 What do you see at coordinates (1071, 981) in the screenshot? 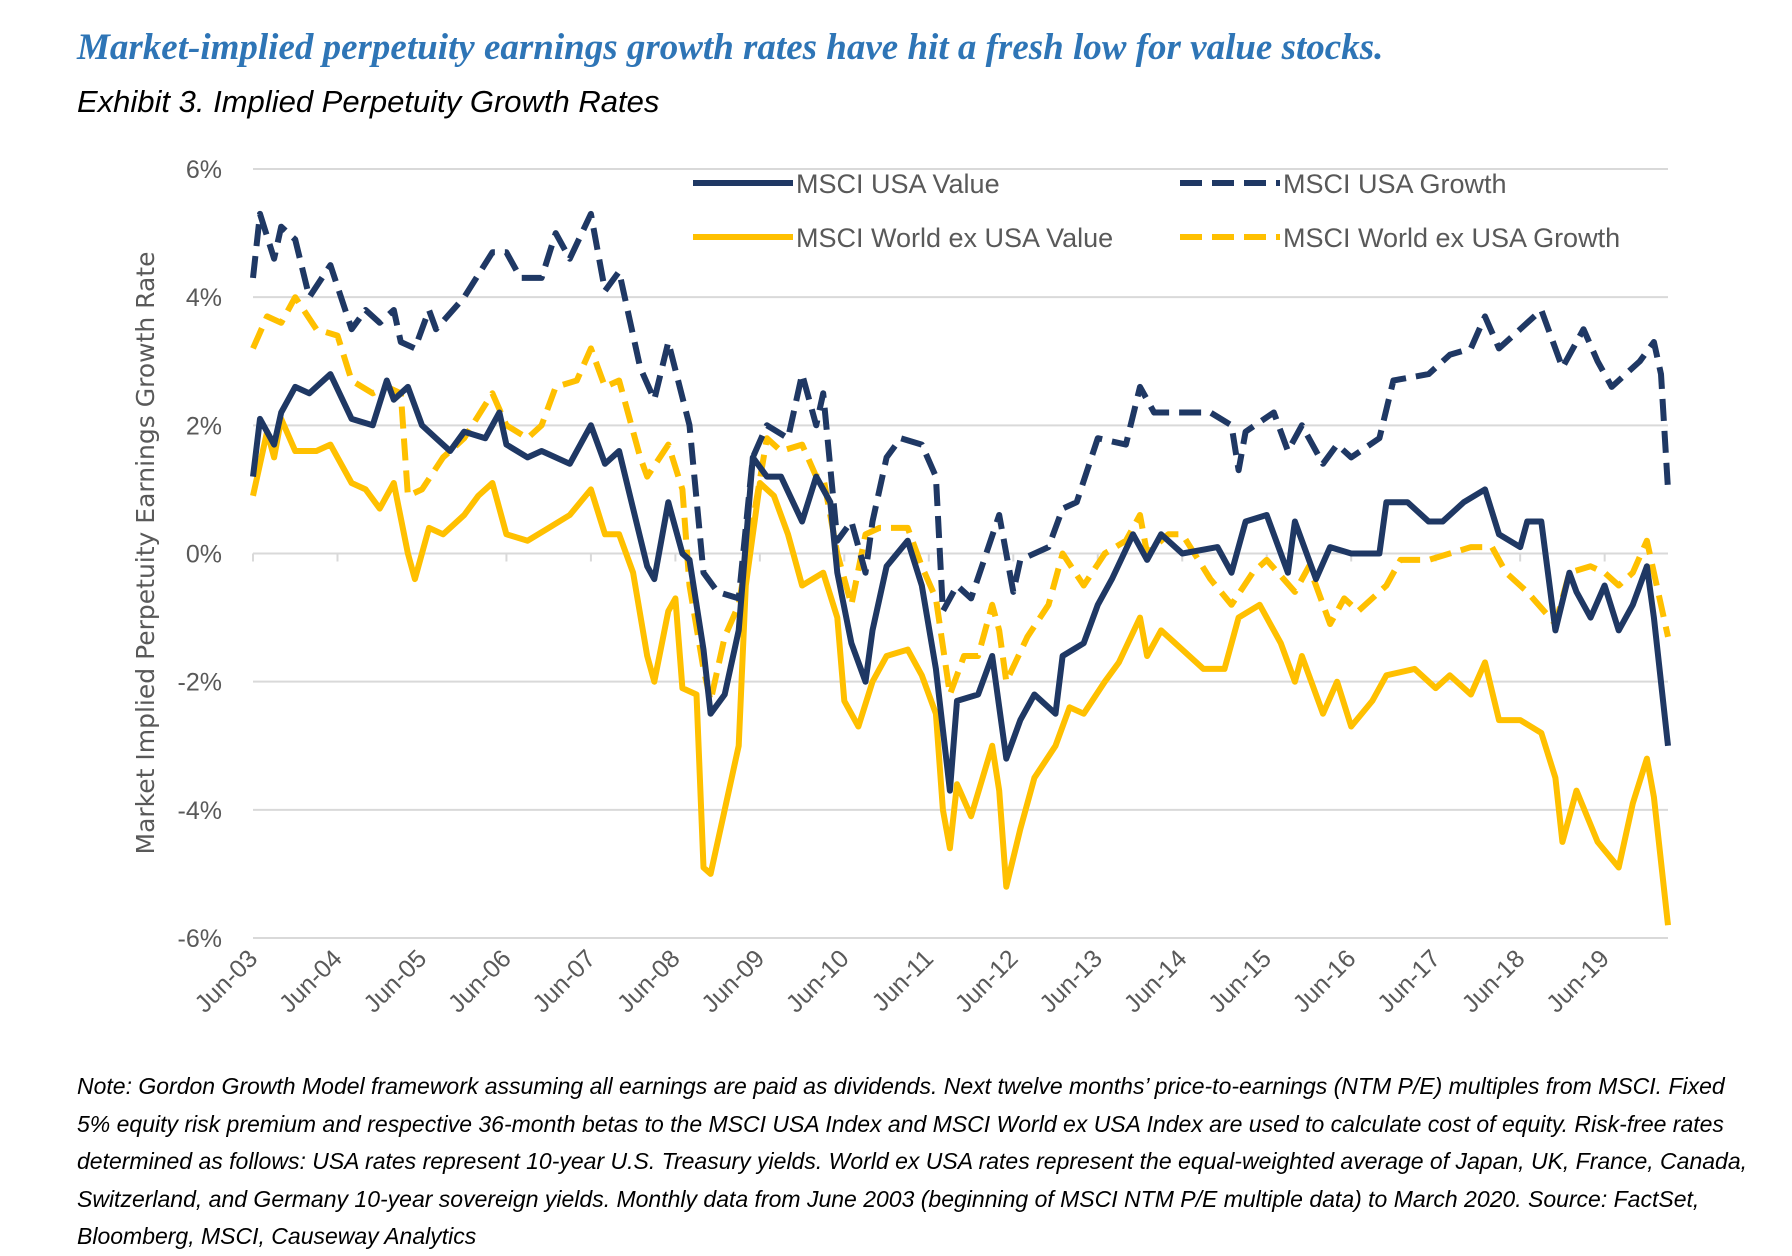
I see `x-tick-label: Jun-13` at bounding box center [1071, 981].